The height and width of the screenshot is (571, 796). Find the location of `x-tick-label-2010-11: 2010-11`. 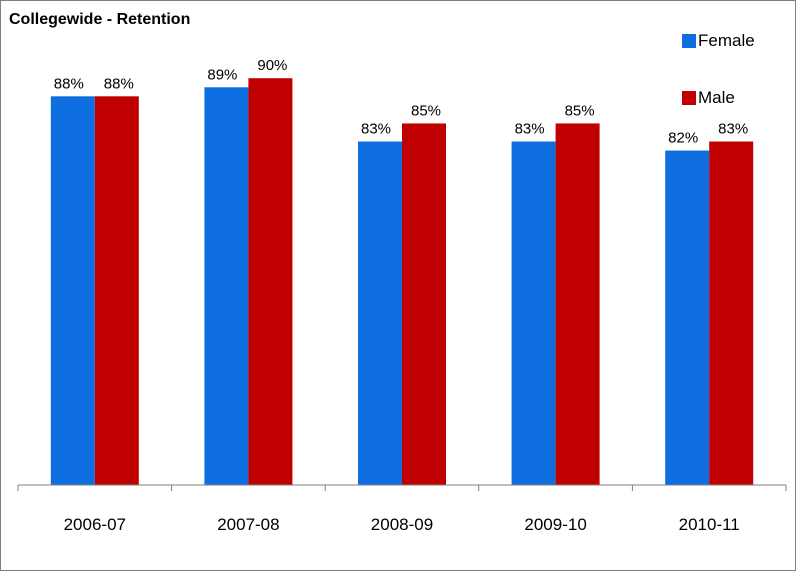

x-tick-label-2010-11: 2010-11 is located at coordinates (709, 524).